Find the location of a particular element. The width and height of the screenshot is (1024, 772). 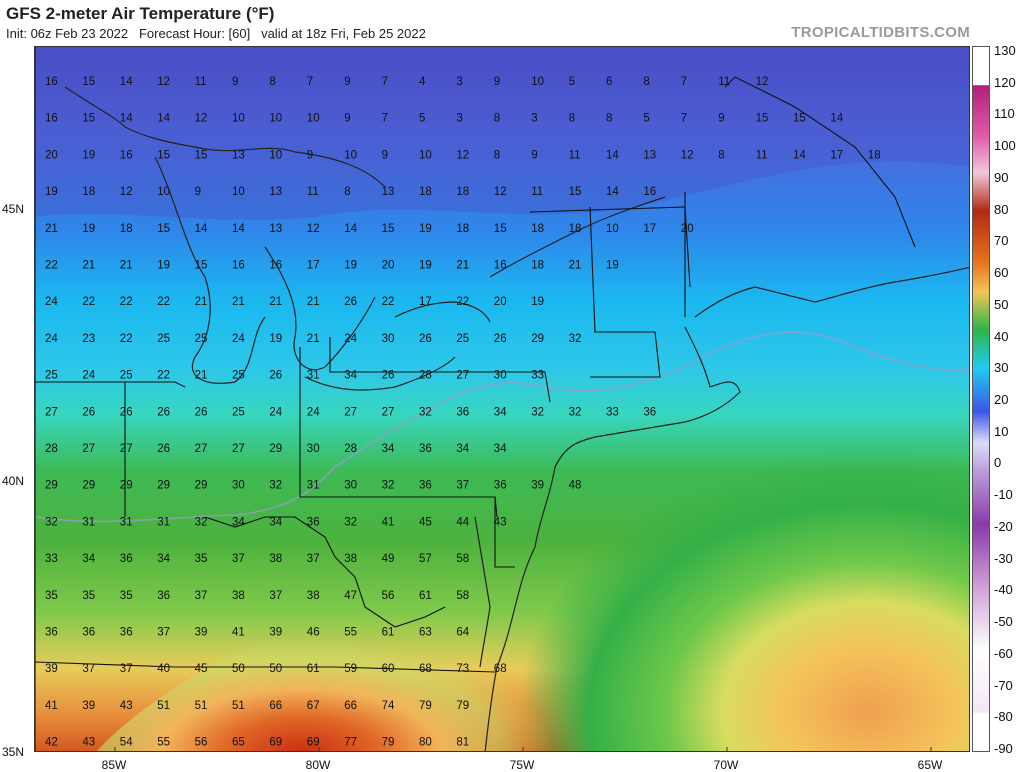

temperature-value: 34 is located at coordinates (88, 559).